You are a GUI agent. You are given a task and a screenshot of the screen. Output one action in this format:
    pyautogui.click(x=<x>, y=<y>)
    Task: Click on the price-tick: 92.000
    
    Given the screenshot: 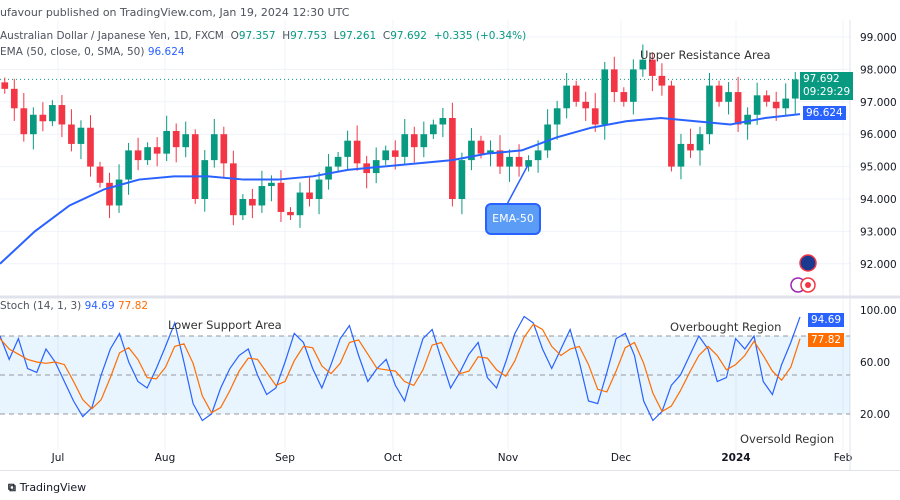 What is the action you would take?
    pyautogui.click(x=878, y=265)
    